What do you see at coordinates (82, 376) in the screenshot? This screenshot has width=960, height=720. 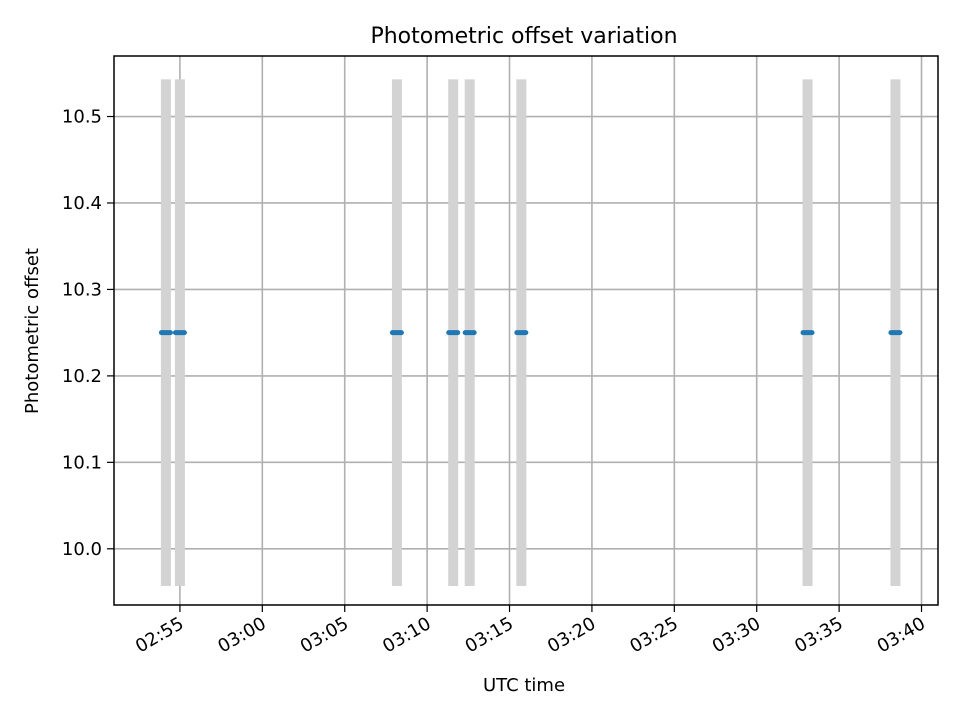 I see `y-tick-label: 10.2` at bounding box center [82, 376].